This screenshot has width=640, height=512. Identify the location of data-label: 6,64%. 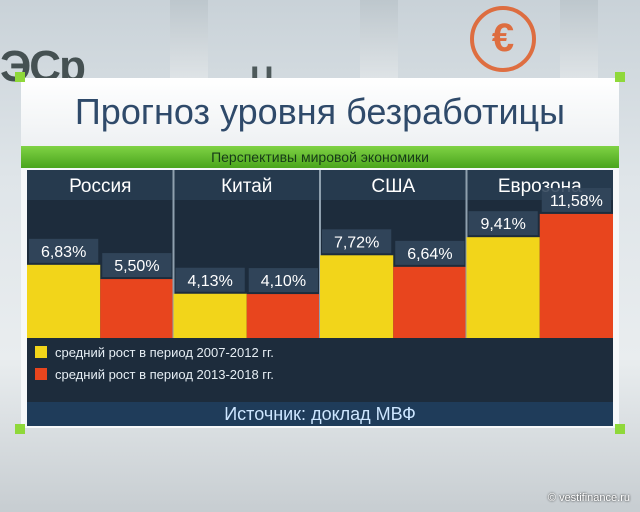
(429, 254).